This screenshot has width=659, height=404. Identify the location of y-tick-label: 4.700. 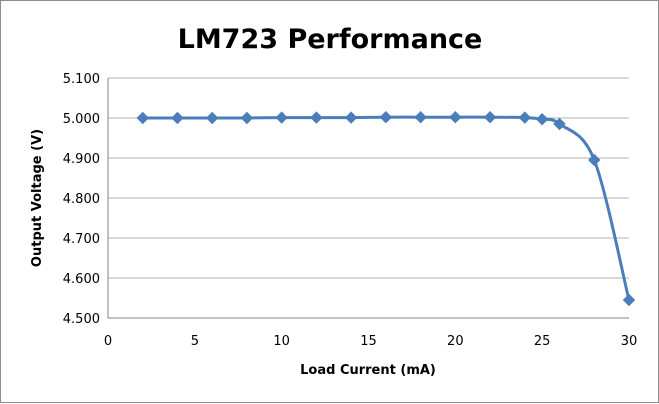
(81, 239).